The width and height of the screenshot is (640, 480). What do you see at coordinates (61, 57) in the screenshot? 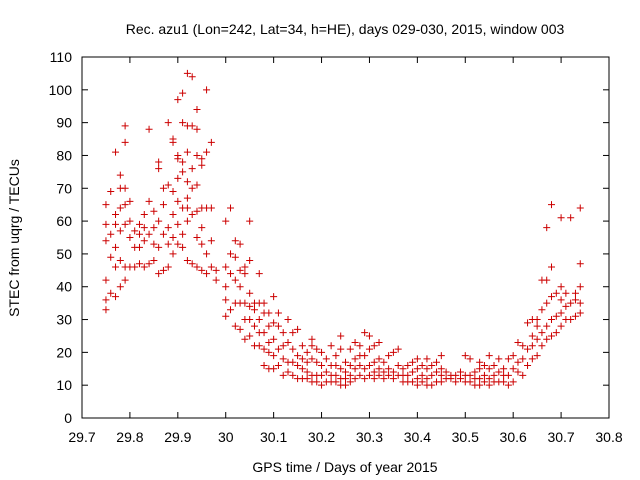
I see `y-tick-label: 110` at bounding box center [61, 57].